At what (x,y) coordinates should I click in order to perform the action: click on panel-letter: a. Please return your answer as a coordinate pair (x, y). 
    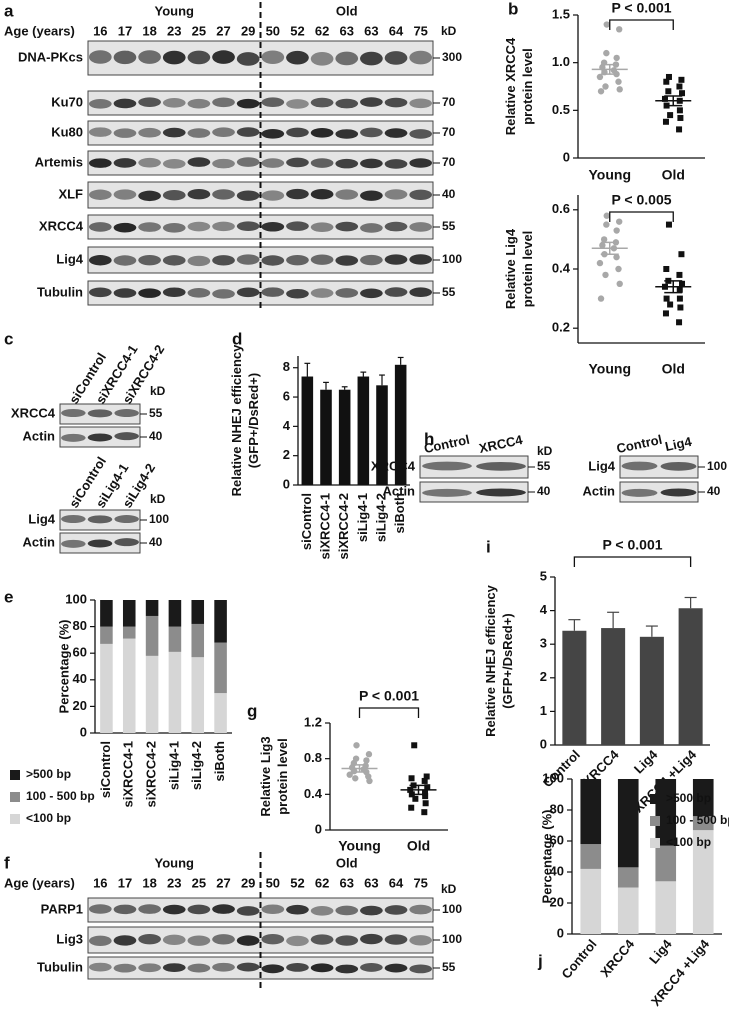
    Looking at the image, I should click on (9, 10).